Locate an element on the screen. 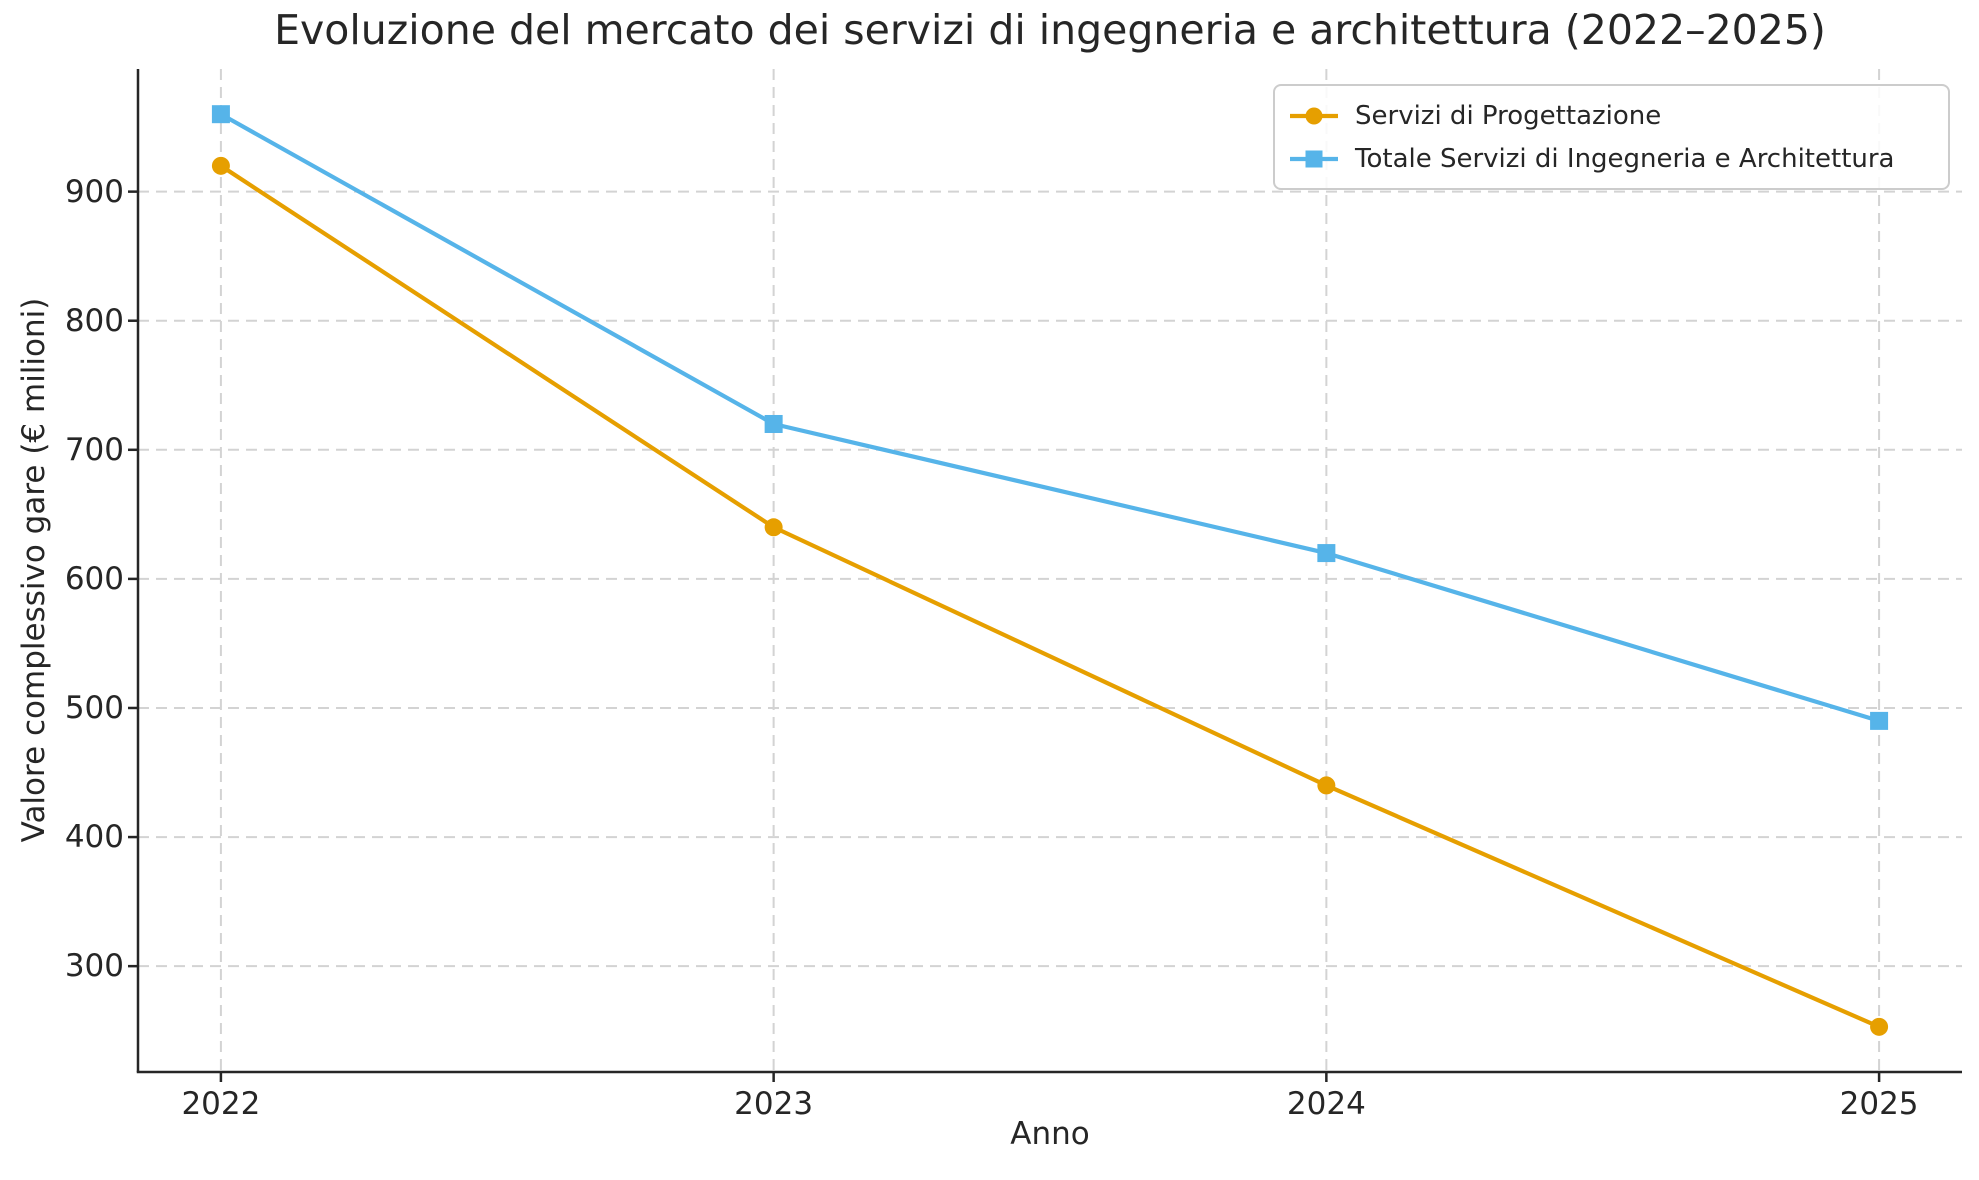 The height and width of the screenshot is (1180, 1979). y-tick-label: 600 is located at coordinates (94, 578).